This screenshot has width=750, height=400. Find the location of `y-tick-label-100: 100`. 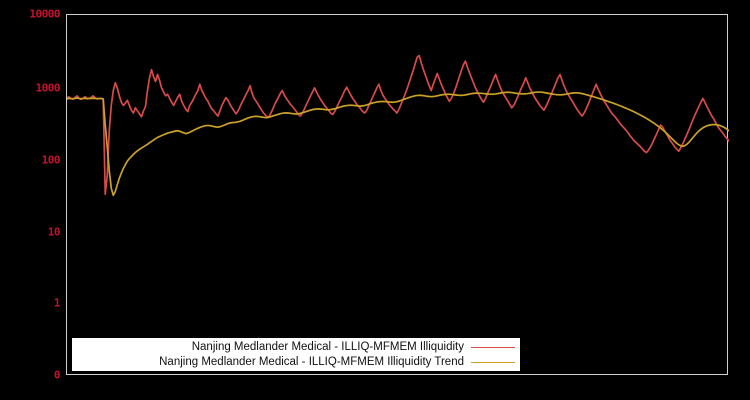

y-tick-label-100: 100 is located at coordinates (51, 160).